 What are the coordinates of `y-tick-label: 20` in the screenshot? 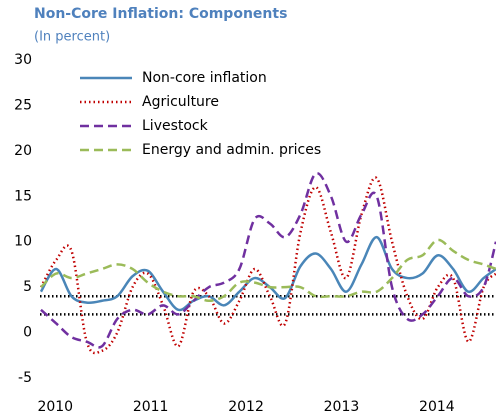 It's located at (23, 151).